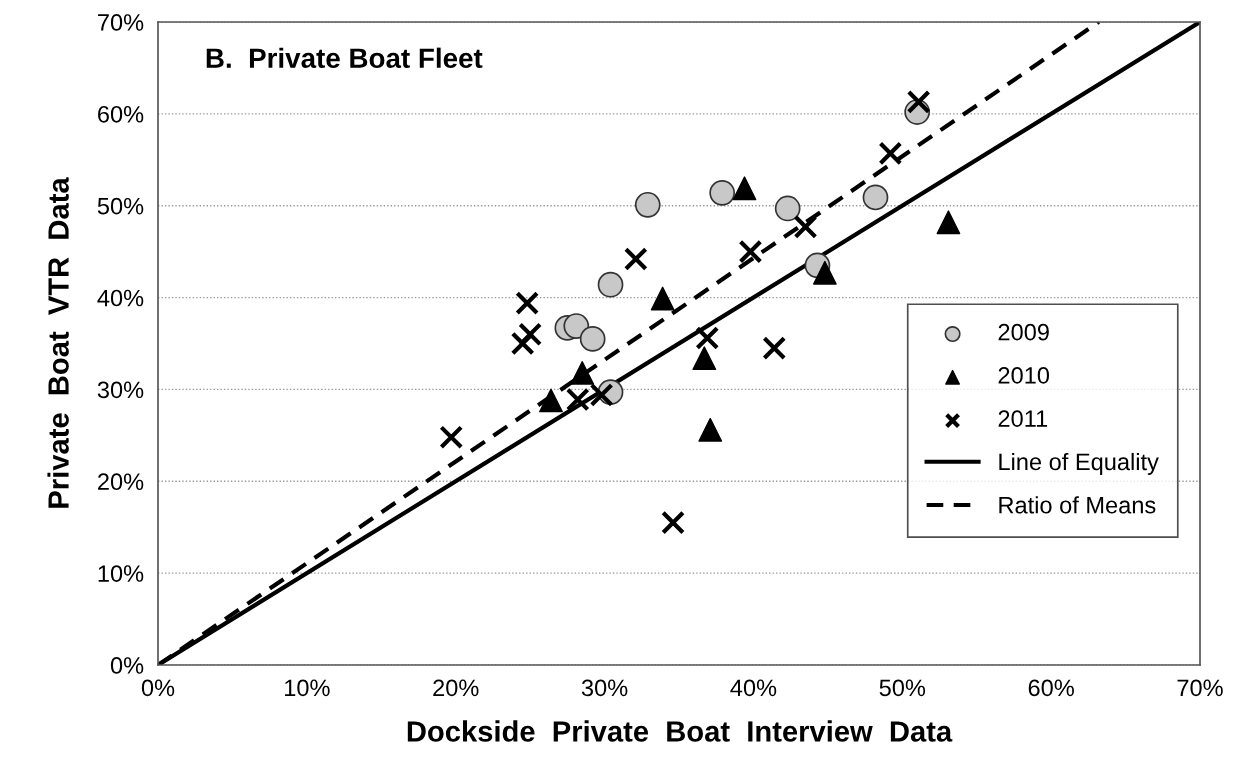 The height and width of the screenshot is (770, 1233). I want to click on x-tick-label: 30%, so click(604, 688).